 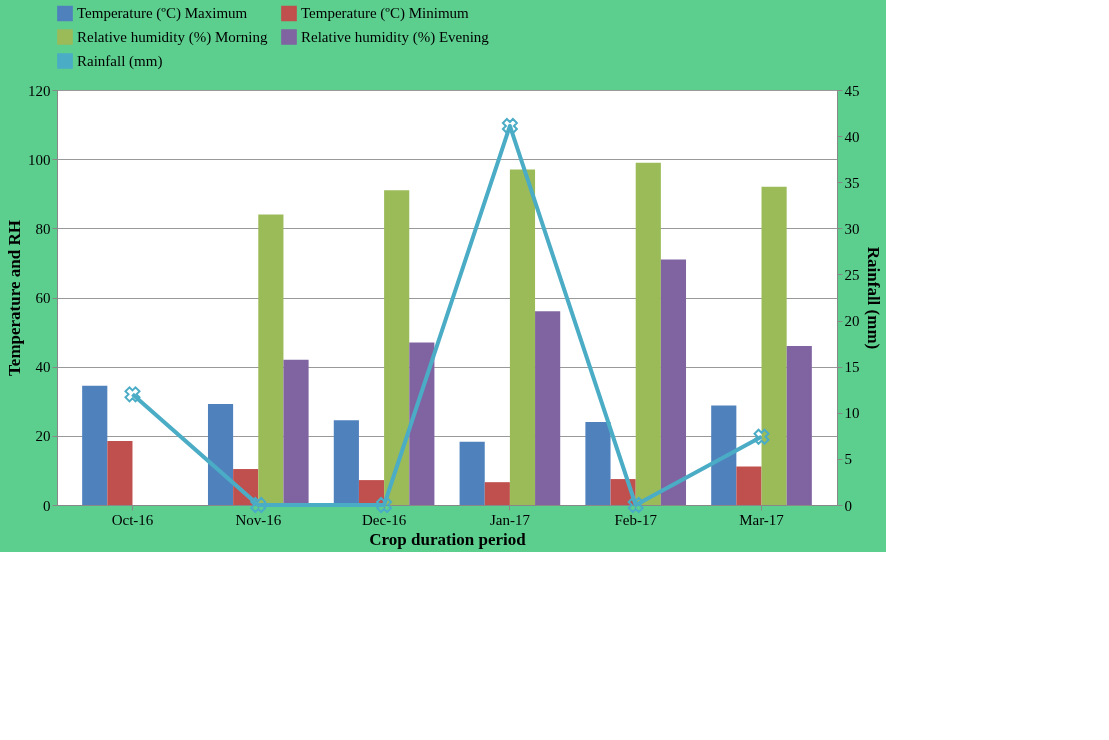 What do you see at coordinates (385, 14) in the screenshot?
I see `legend-label: Temperature (ºC) Minimum` at bounding box center [385, 14].